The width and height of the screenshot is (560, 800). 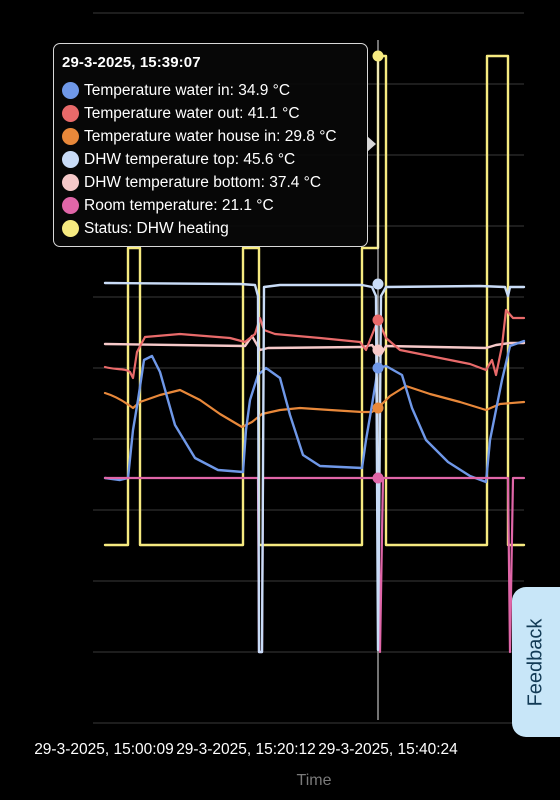 I want to click on tooltip-row-text: DHW temperature top: 45.6 °C, so click(x=190, y=159).